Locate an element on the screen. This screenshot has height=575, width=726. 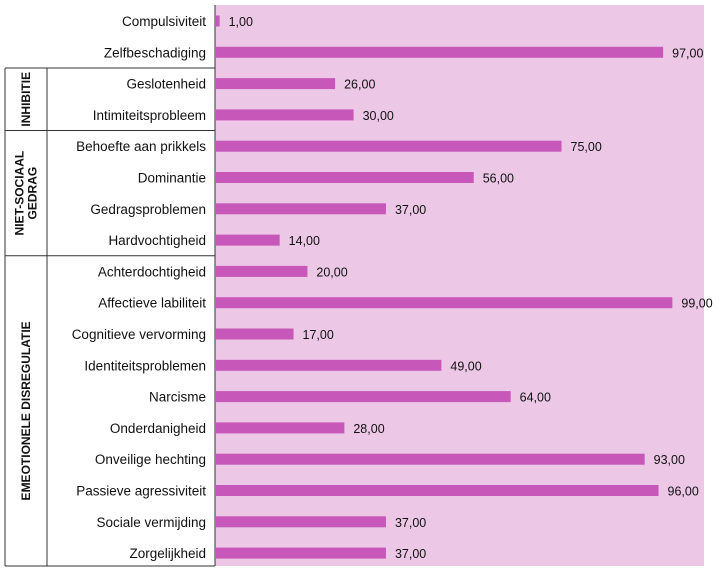
value-label: 64,00 is located at coordinates (535, 398).